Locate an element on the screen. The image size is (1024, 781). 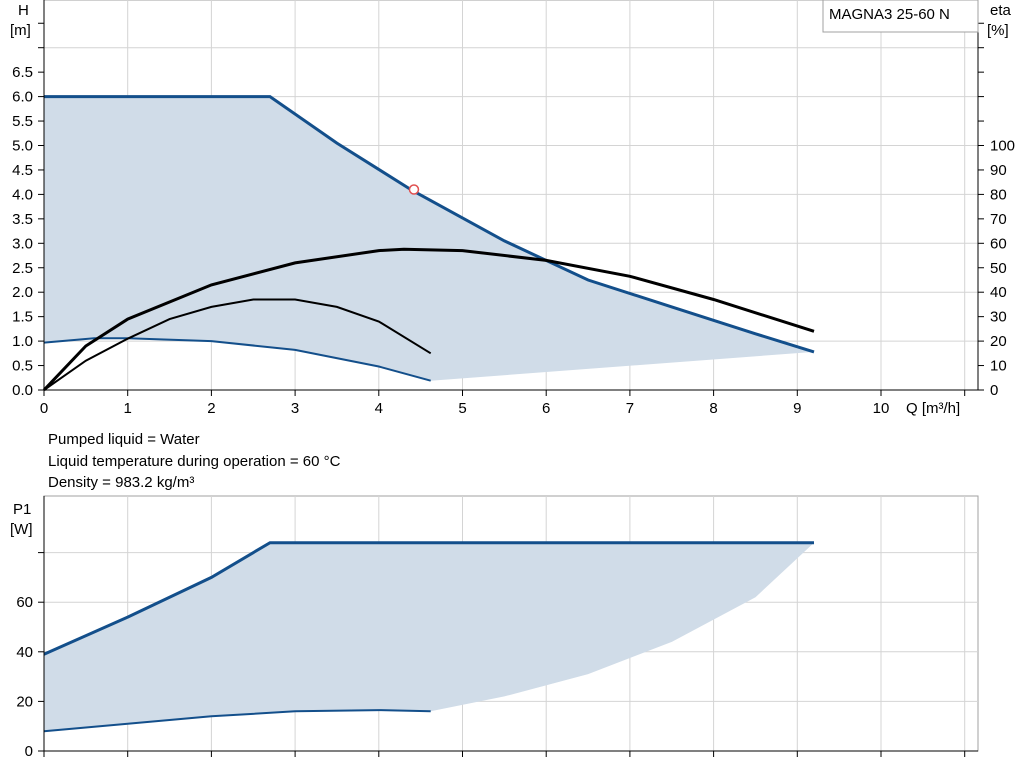
pump-title: MAGNA3 25-60 N is located at coordinates (889, 14).